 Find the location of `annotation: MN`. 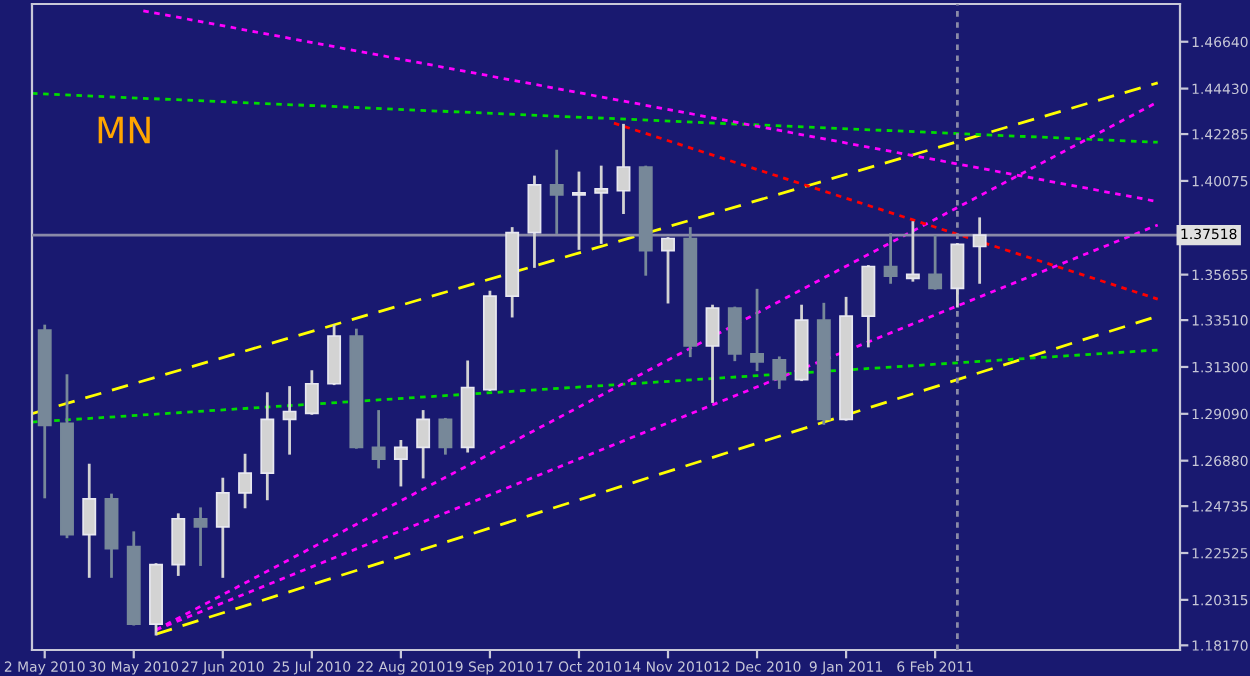

annotation: MN is located at coordinates (124, 130).